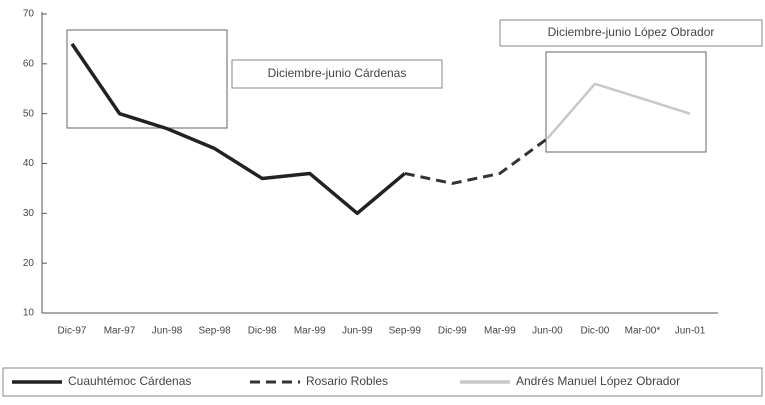  I want to click on legend-label: Rosario Robles, so click(347, 381).